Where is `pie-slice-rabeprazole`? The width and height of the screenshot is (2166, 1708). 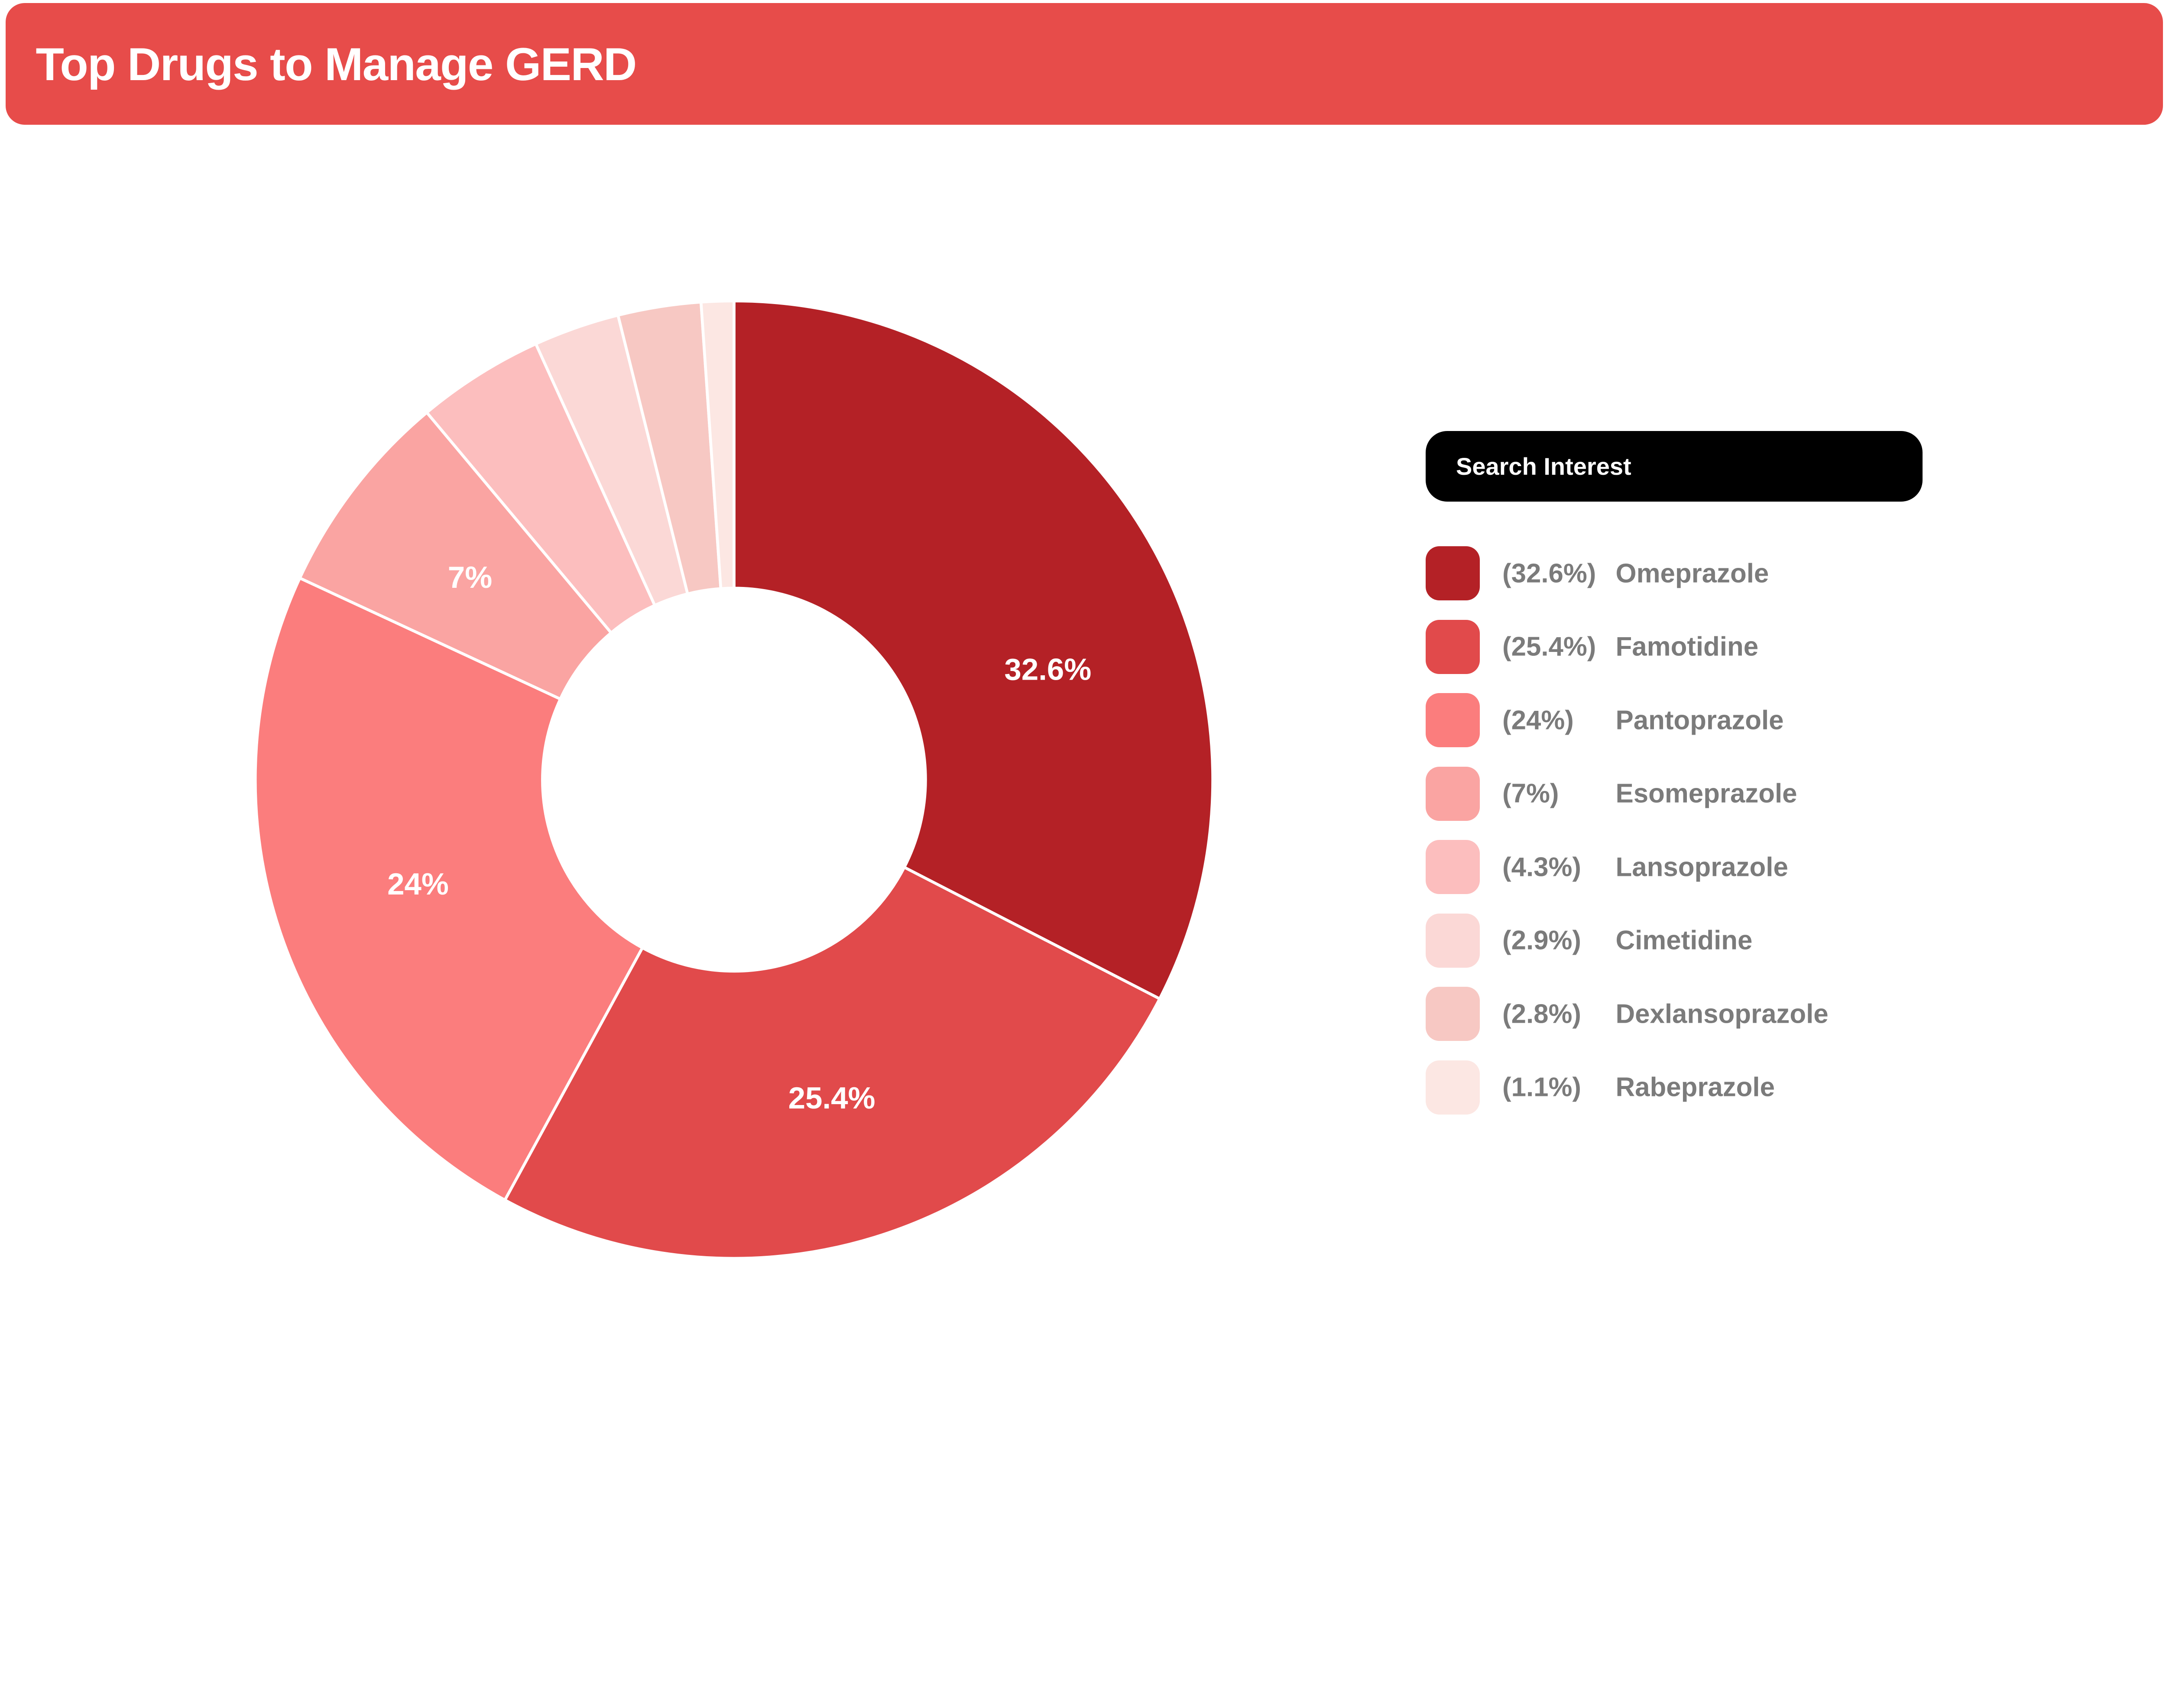 pie-slice-rabeprazole is located at coordinates (717, 444).